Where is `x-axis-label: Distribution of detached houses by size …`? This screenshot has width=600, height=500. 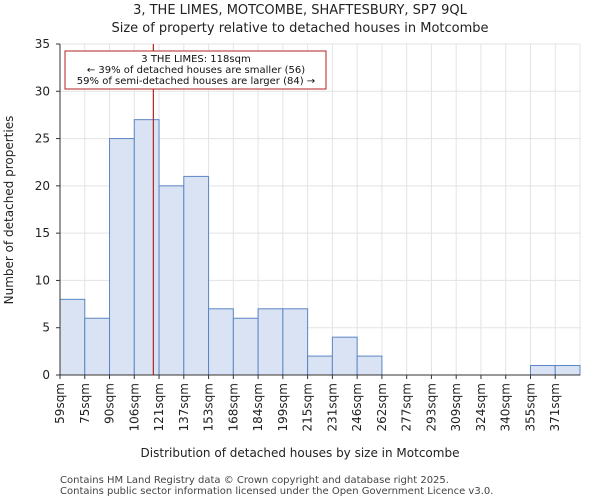 x-axis-label: Distribution of detached houses by size … is located at coordinates (300, 453).